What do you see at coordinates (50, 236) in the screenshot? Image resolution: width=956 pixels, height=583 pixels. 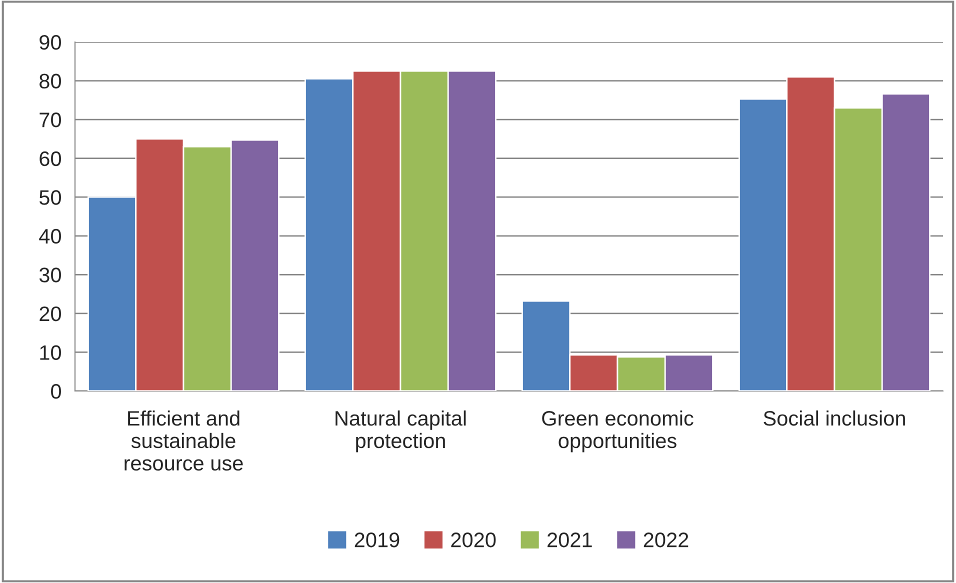 I see `y-tick-label: 40` at bounding box center [50, 236].